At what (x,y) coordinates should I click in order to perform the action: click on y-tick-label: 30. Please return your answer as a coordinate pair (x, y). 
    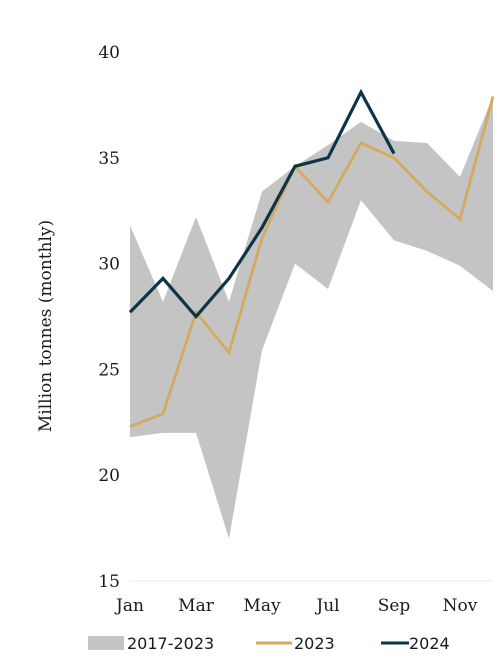
    Looking at the image, I should click on (109, 265).